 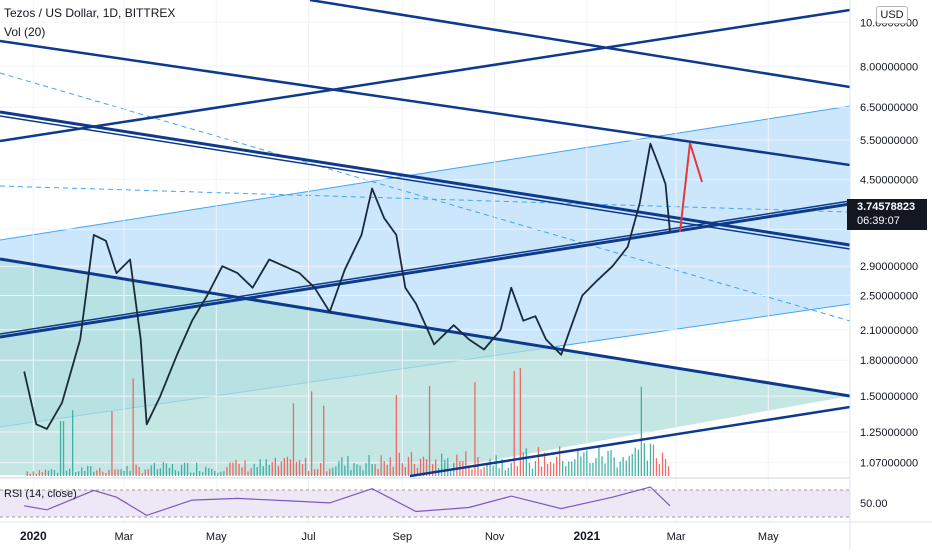 What do you see at coordinates (586, 536) in the screenshot?
I see `time-tick-label: 2021` at bounding box center [586, 536].